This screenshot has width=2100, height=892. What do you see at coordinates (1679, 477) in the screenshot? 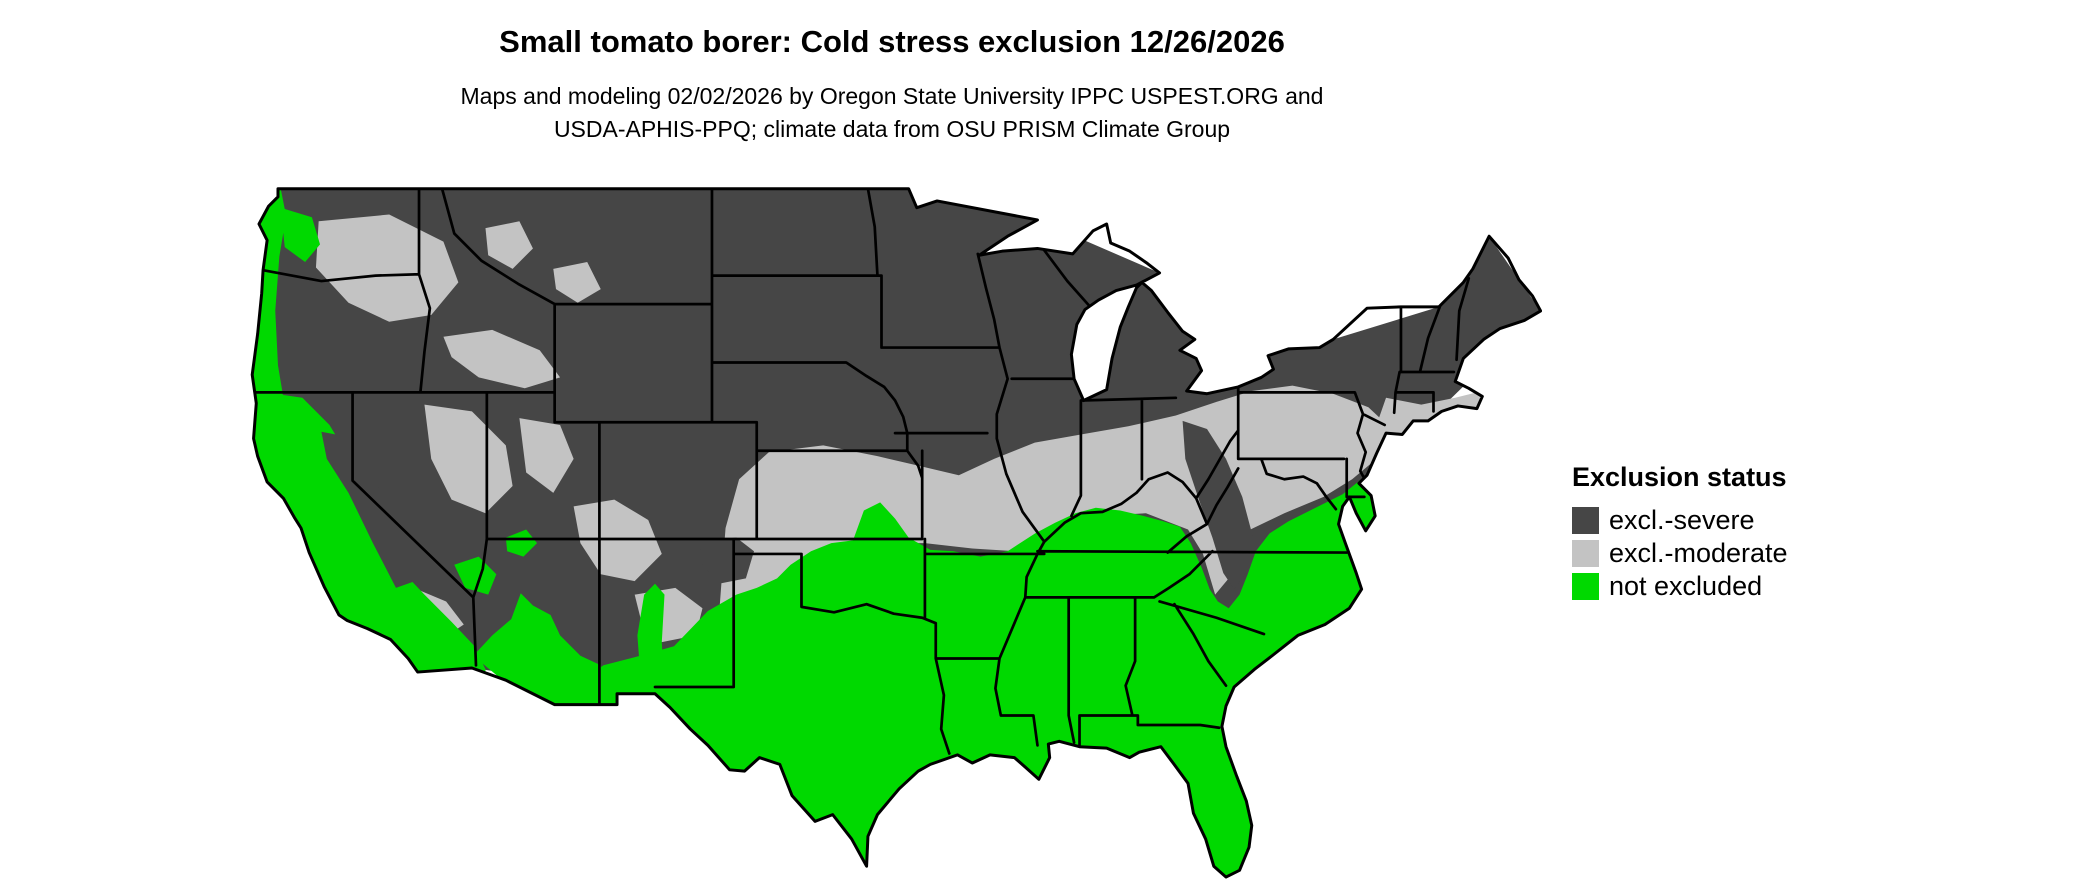
I see `legend-title: Exclusion status` at bounding box center [1679, 477].